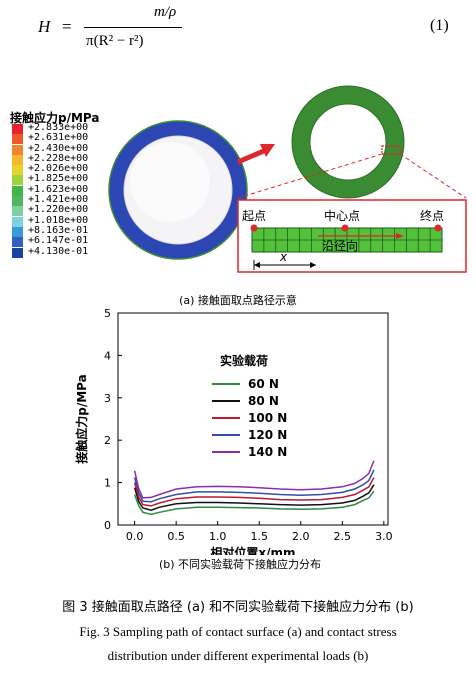 The height and width of the screenshot is (679, 476). What do you see at coordinates (384, 536) in the screenshot?
I see `x-tick-label: 3.0` at bounding box center [384, 536].